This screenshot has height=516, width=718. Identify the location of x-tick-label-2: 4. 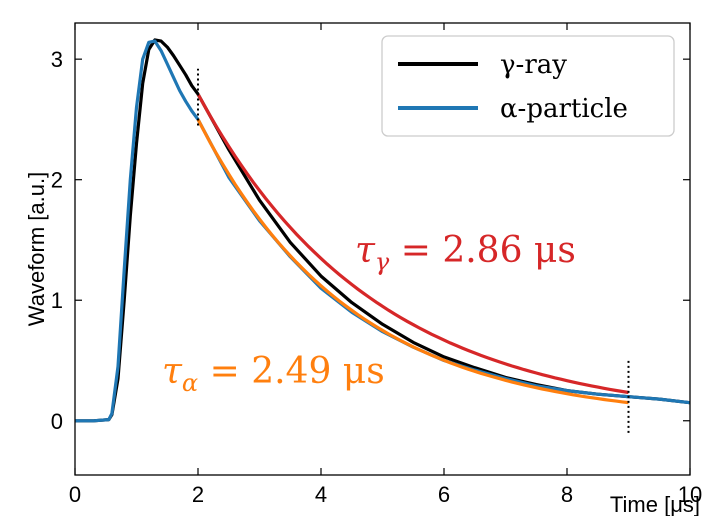
(321, 494).